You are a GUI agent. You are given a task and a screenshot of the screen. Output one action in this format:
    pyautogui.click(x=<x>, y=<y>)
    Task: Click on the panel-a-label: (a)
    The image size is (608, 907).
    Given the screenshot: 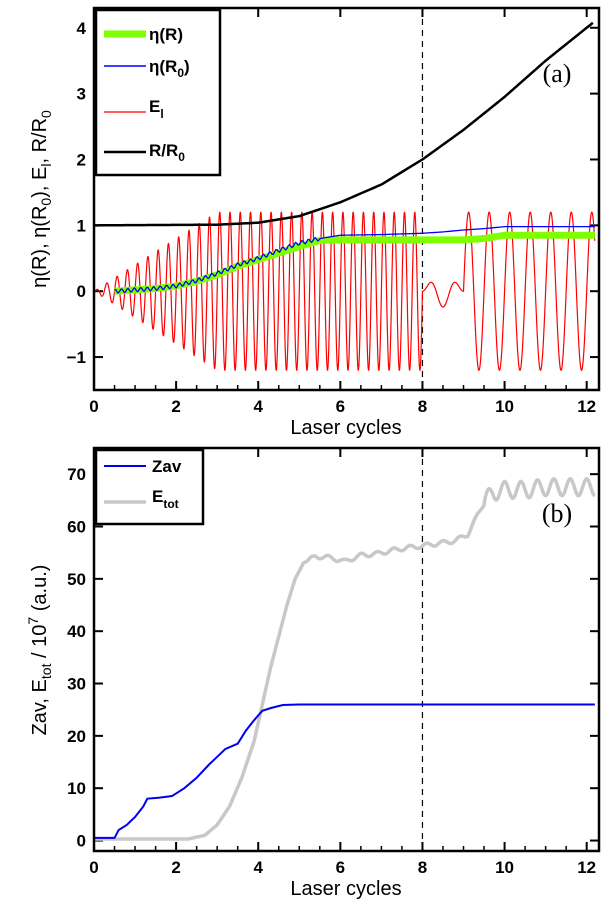 What is the action you would take?
    pyautogui.click(x=557, y=73)
    